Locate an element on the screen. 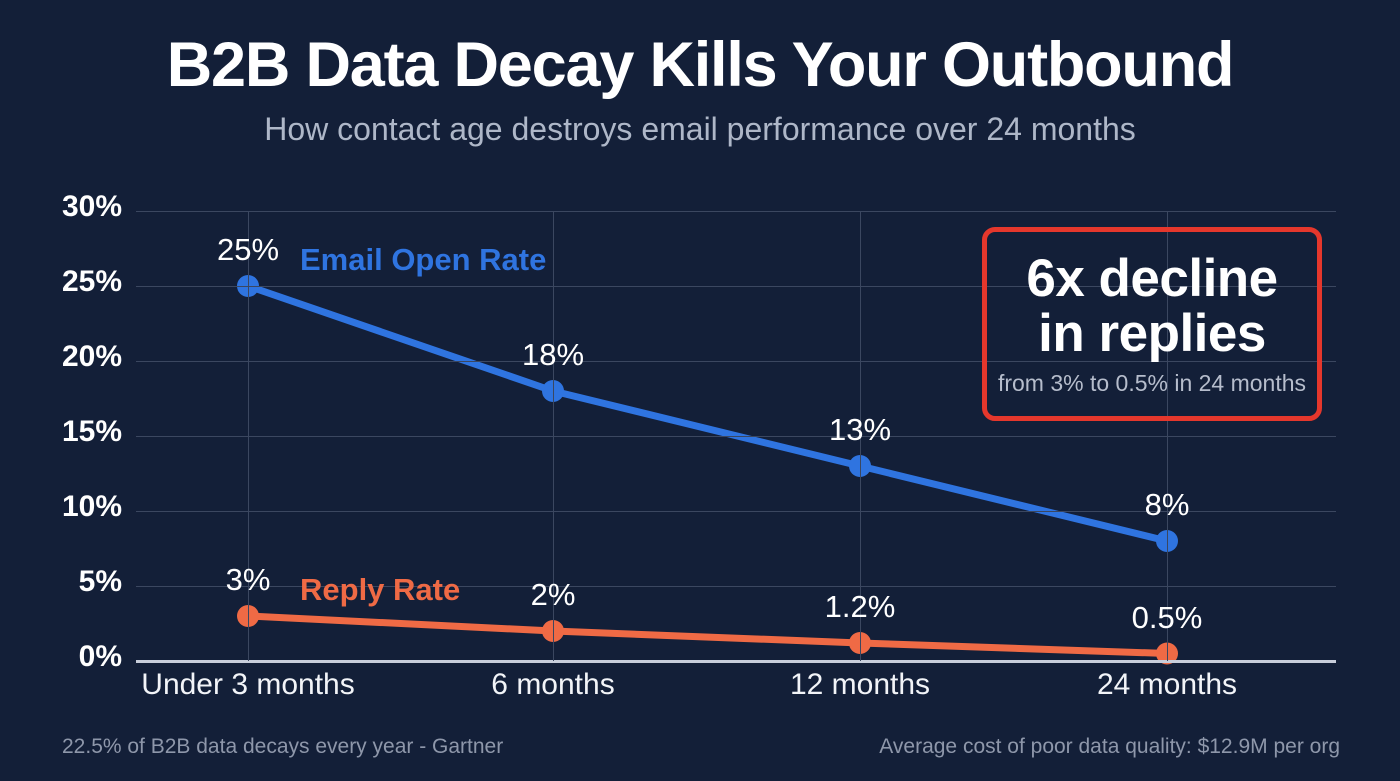  x-axis-tick-label: 24 months is located at coordinates (1167, 684).